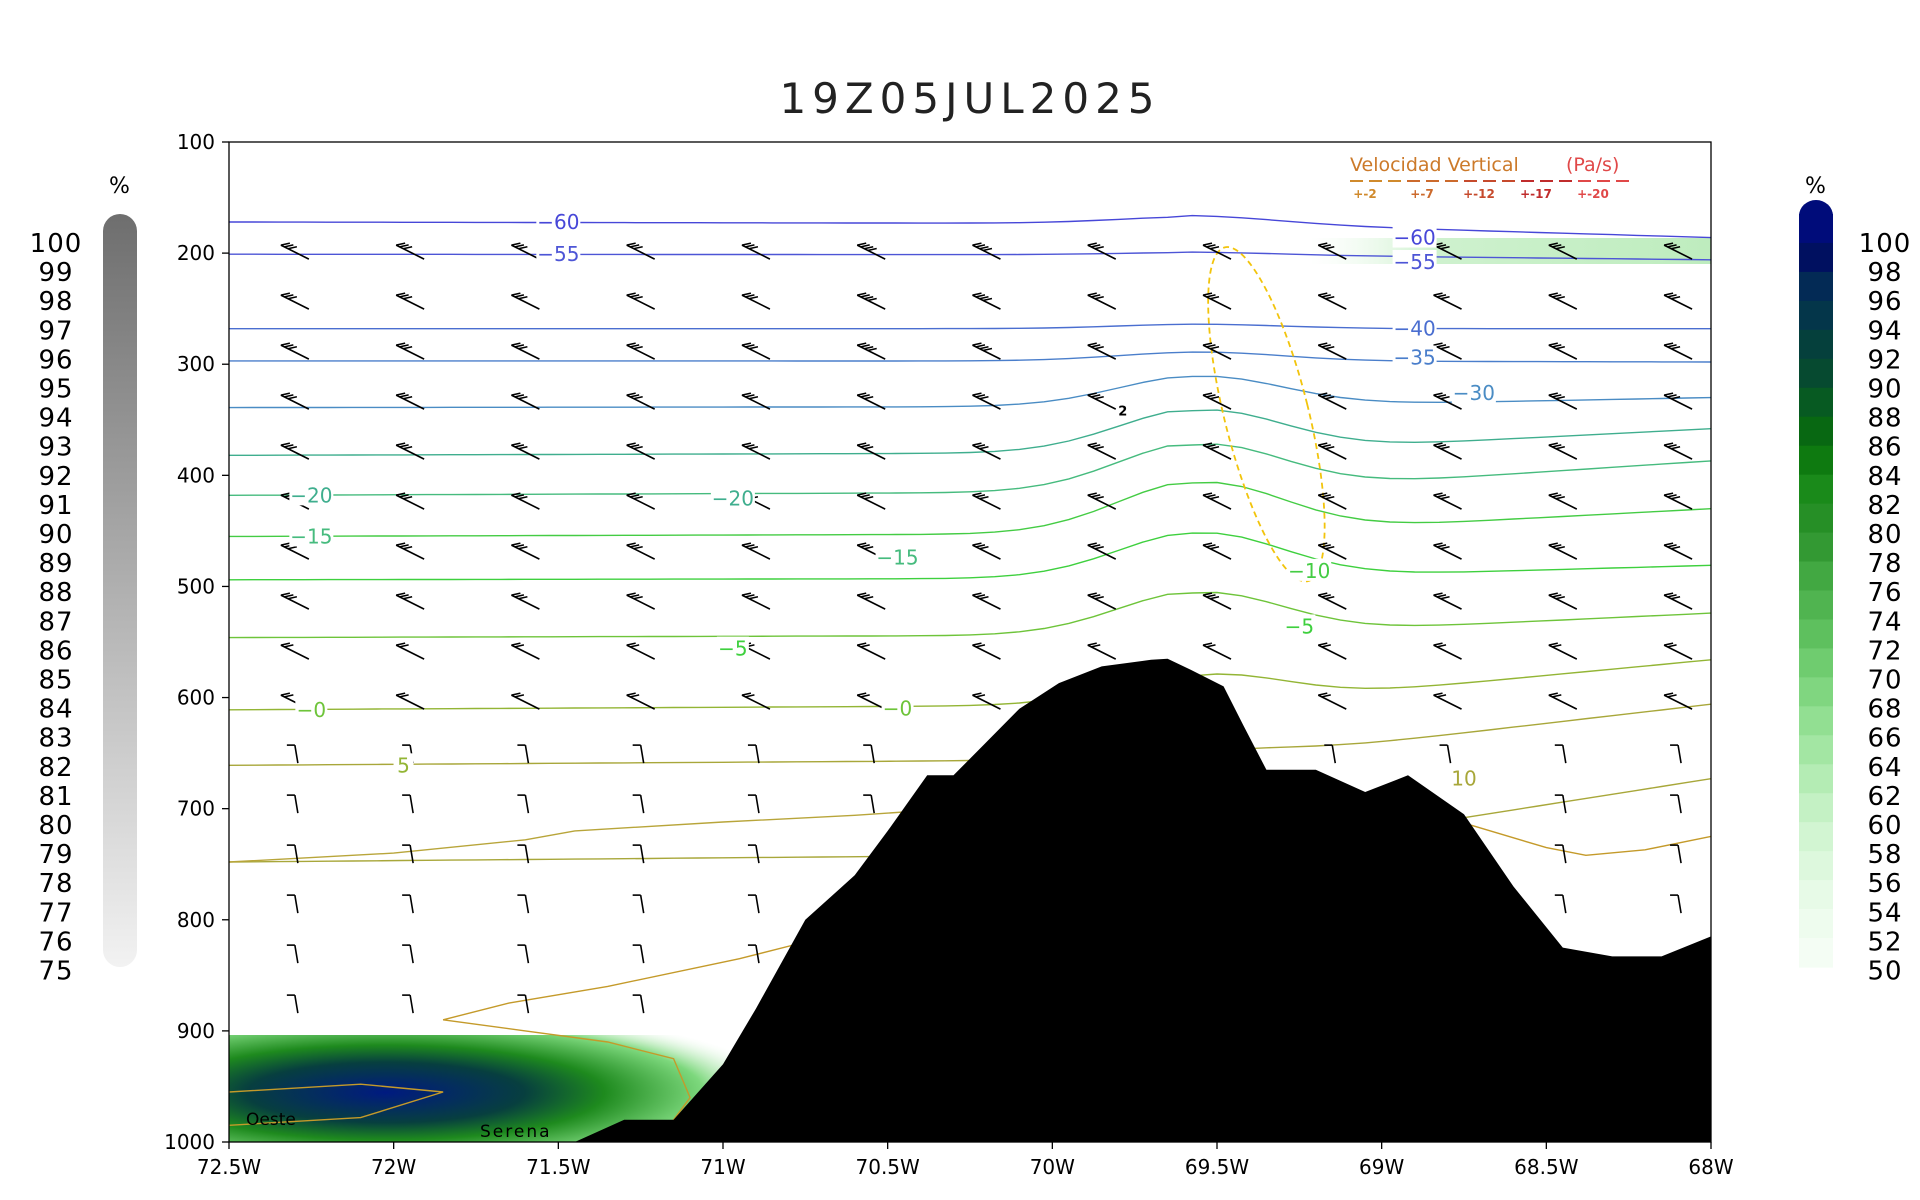 The width and height of the screenshot is (1920, 1200). I want to click on legend-entry-label: +-7, so click(1421, 194).